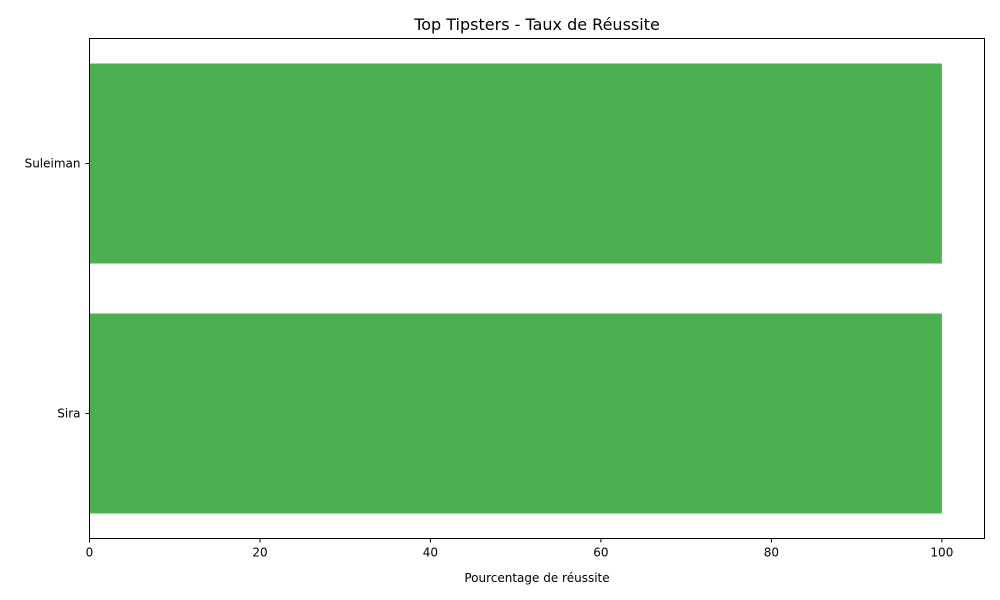  What do you see at coordinates (430, 553) in the screenshot?
I see `x-tick-label: 40` at bounding box center [430, 553].